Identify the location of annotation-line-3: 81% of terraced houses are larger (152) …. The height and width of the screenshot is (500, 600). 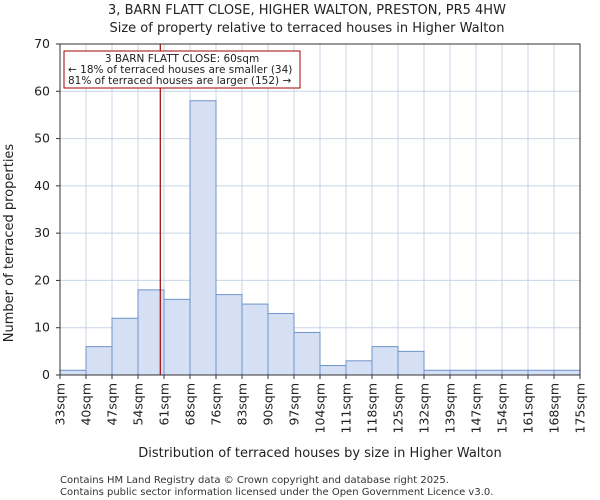
(179, 81).